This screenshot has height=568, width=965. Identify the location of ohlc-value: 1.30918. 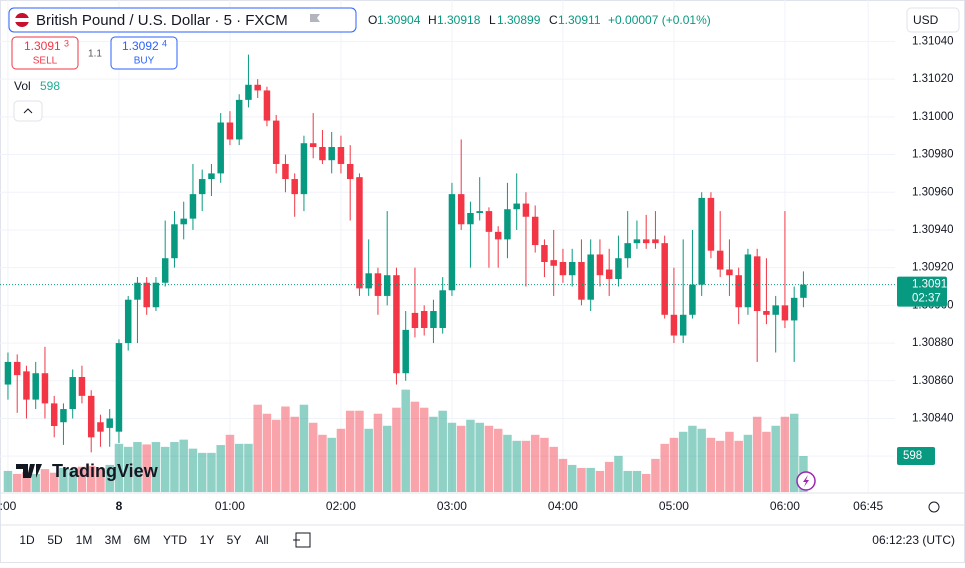
(459, 20).